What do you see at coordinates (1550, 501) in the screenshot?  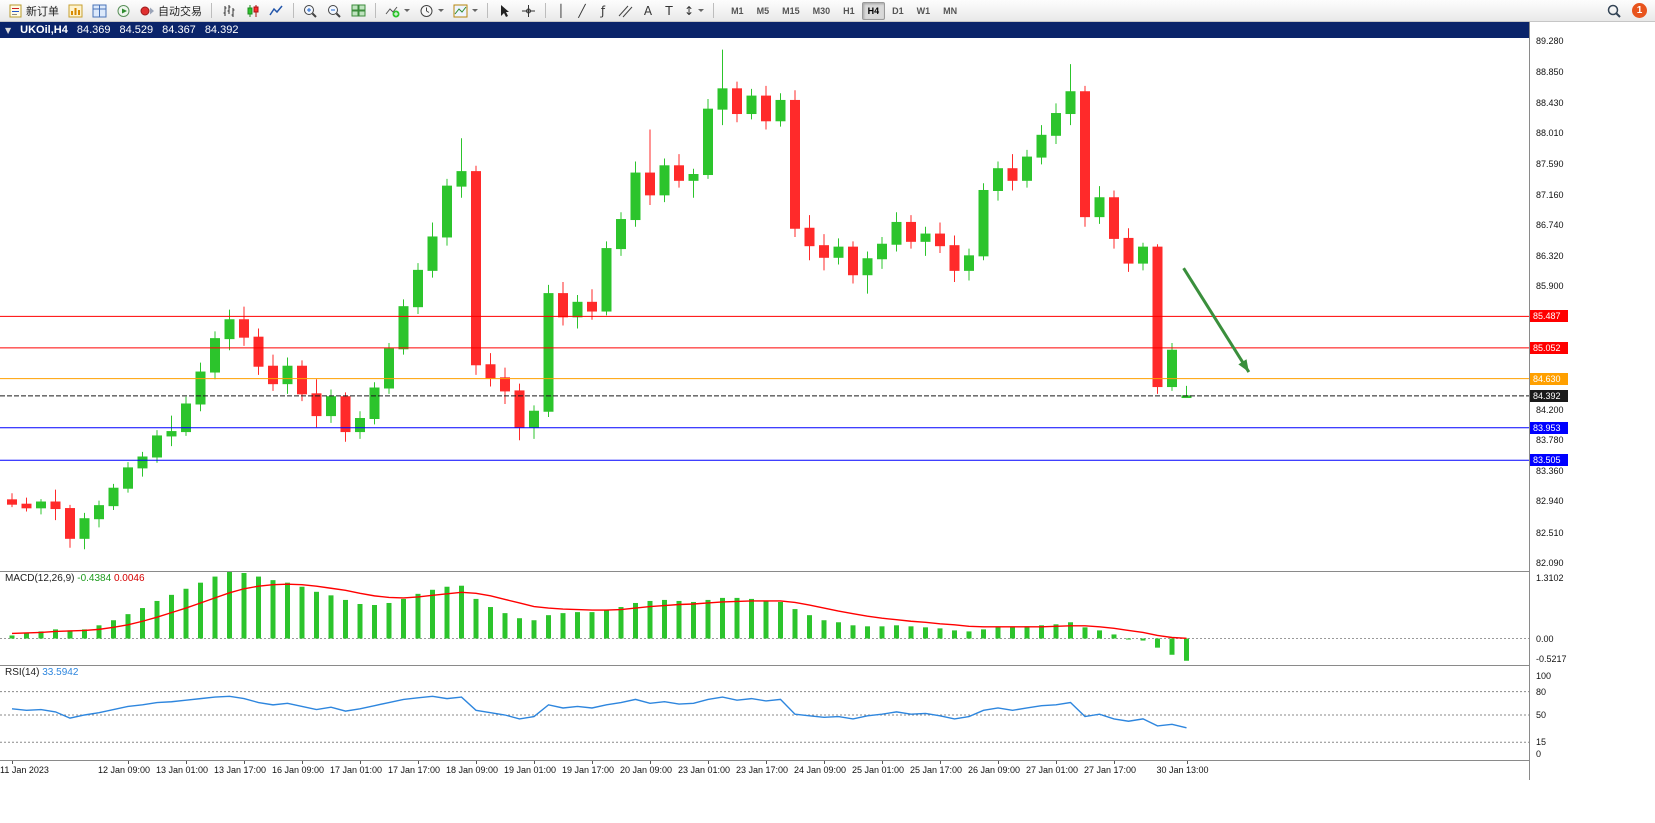 I see `price-axis-tick: 82.940` at bounding box center [1550, 501].